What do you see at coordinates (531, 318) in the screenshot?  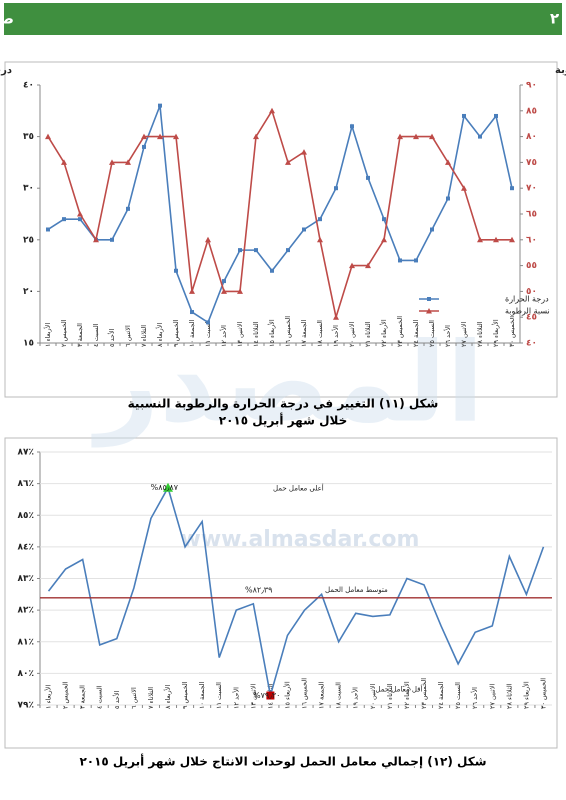 I see `y2-tick-label: ٤٥` at bounding box center [531, 318].